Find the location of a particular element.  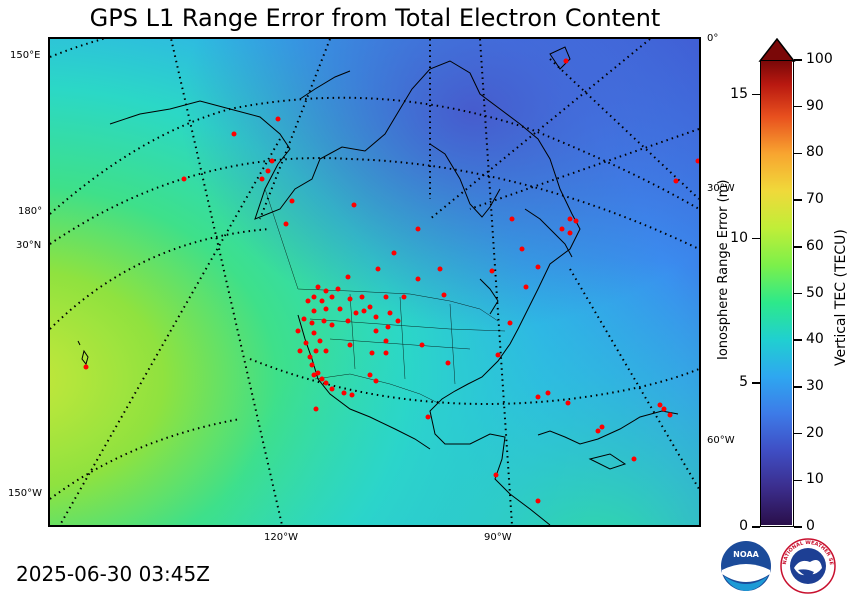

colorbar is located at coordinates (777, 293).